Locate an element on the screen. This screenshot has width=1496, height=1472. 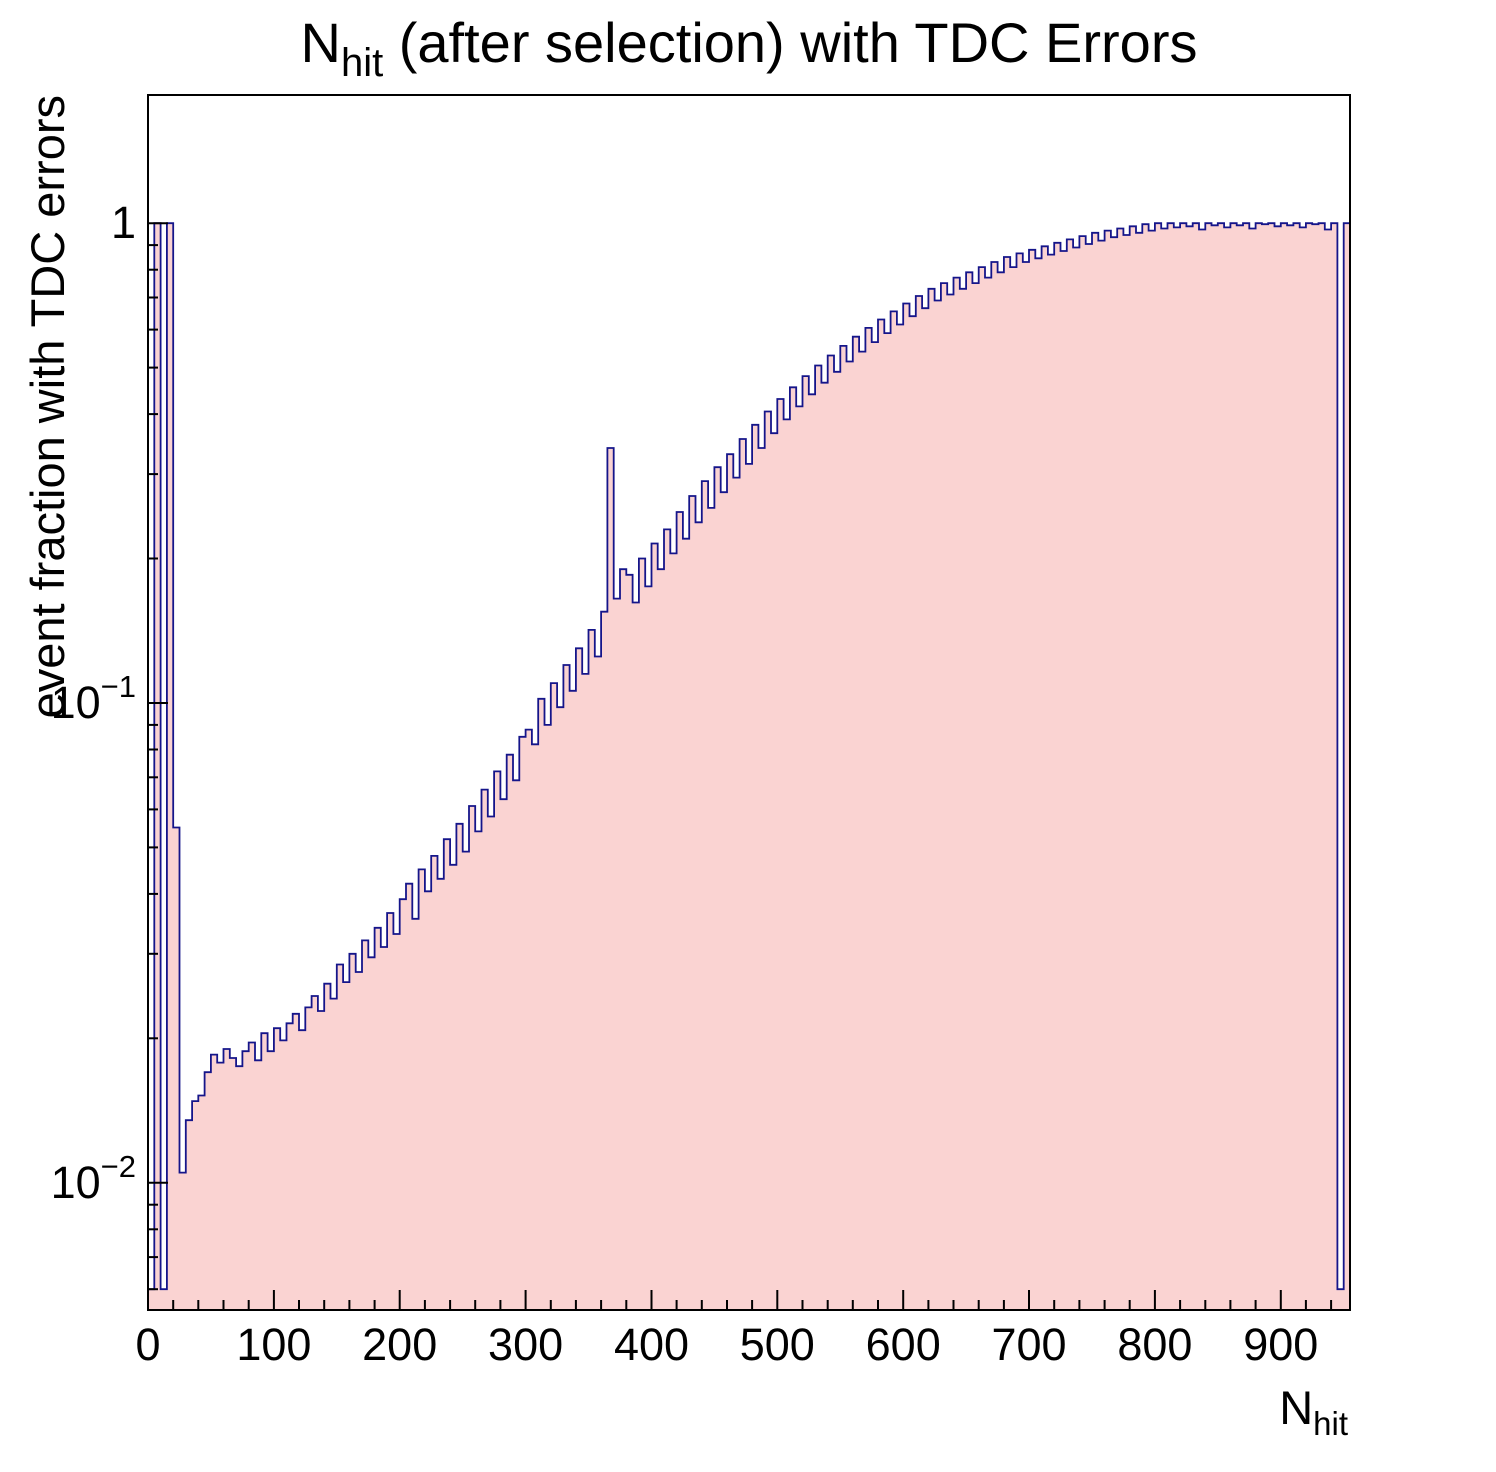
x-axis-tick-label: 200 is located at coordinates (399, 1344).